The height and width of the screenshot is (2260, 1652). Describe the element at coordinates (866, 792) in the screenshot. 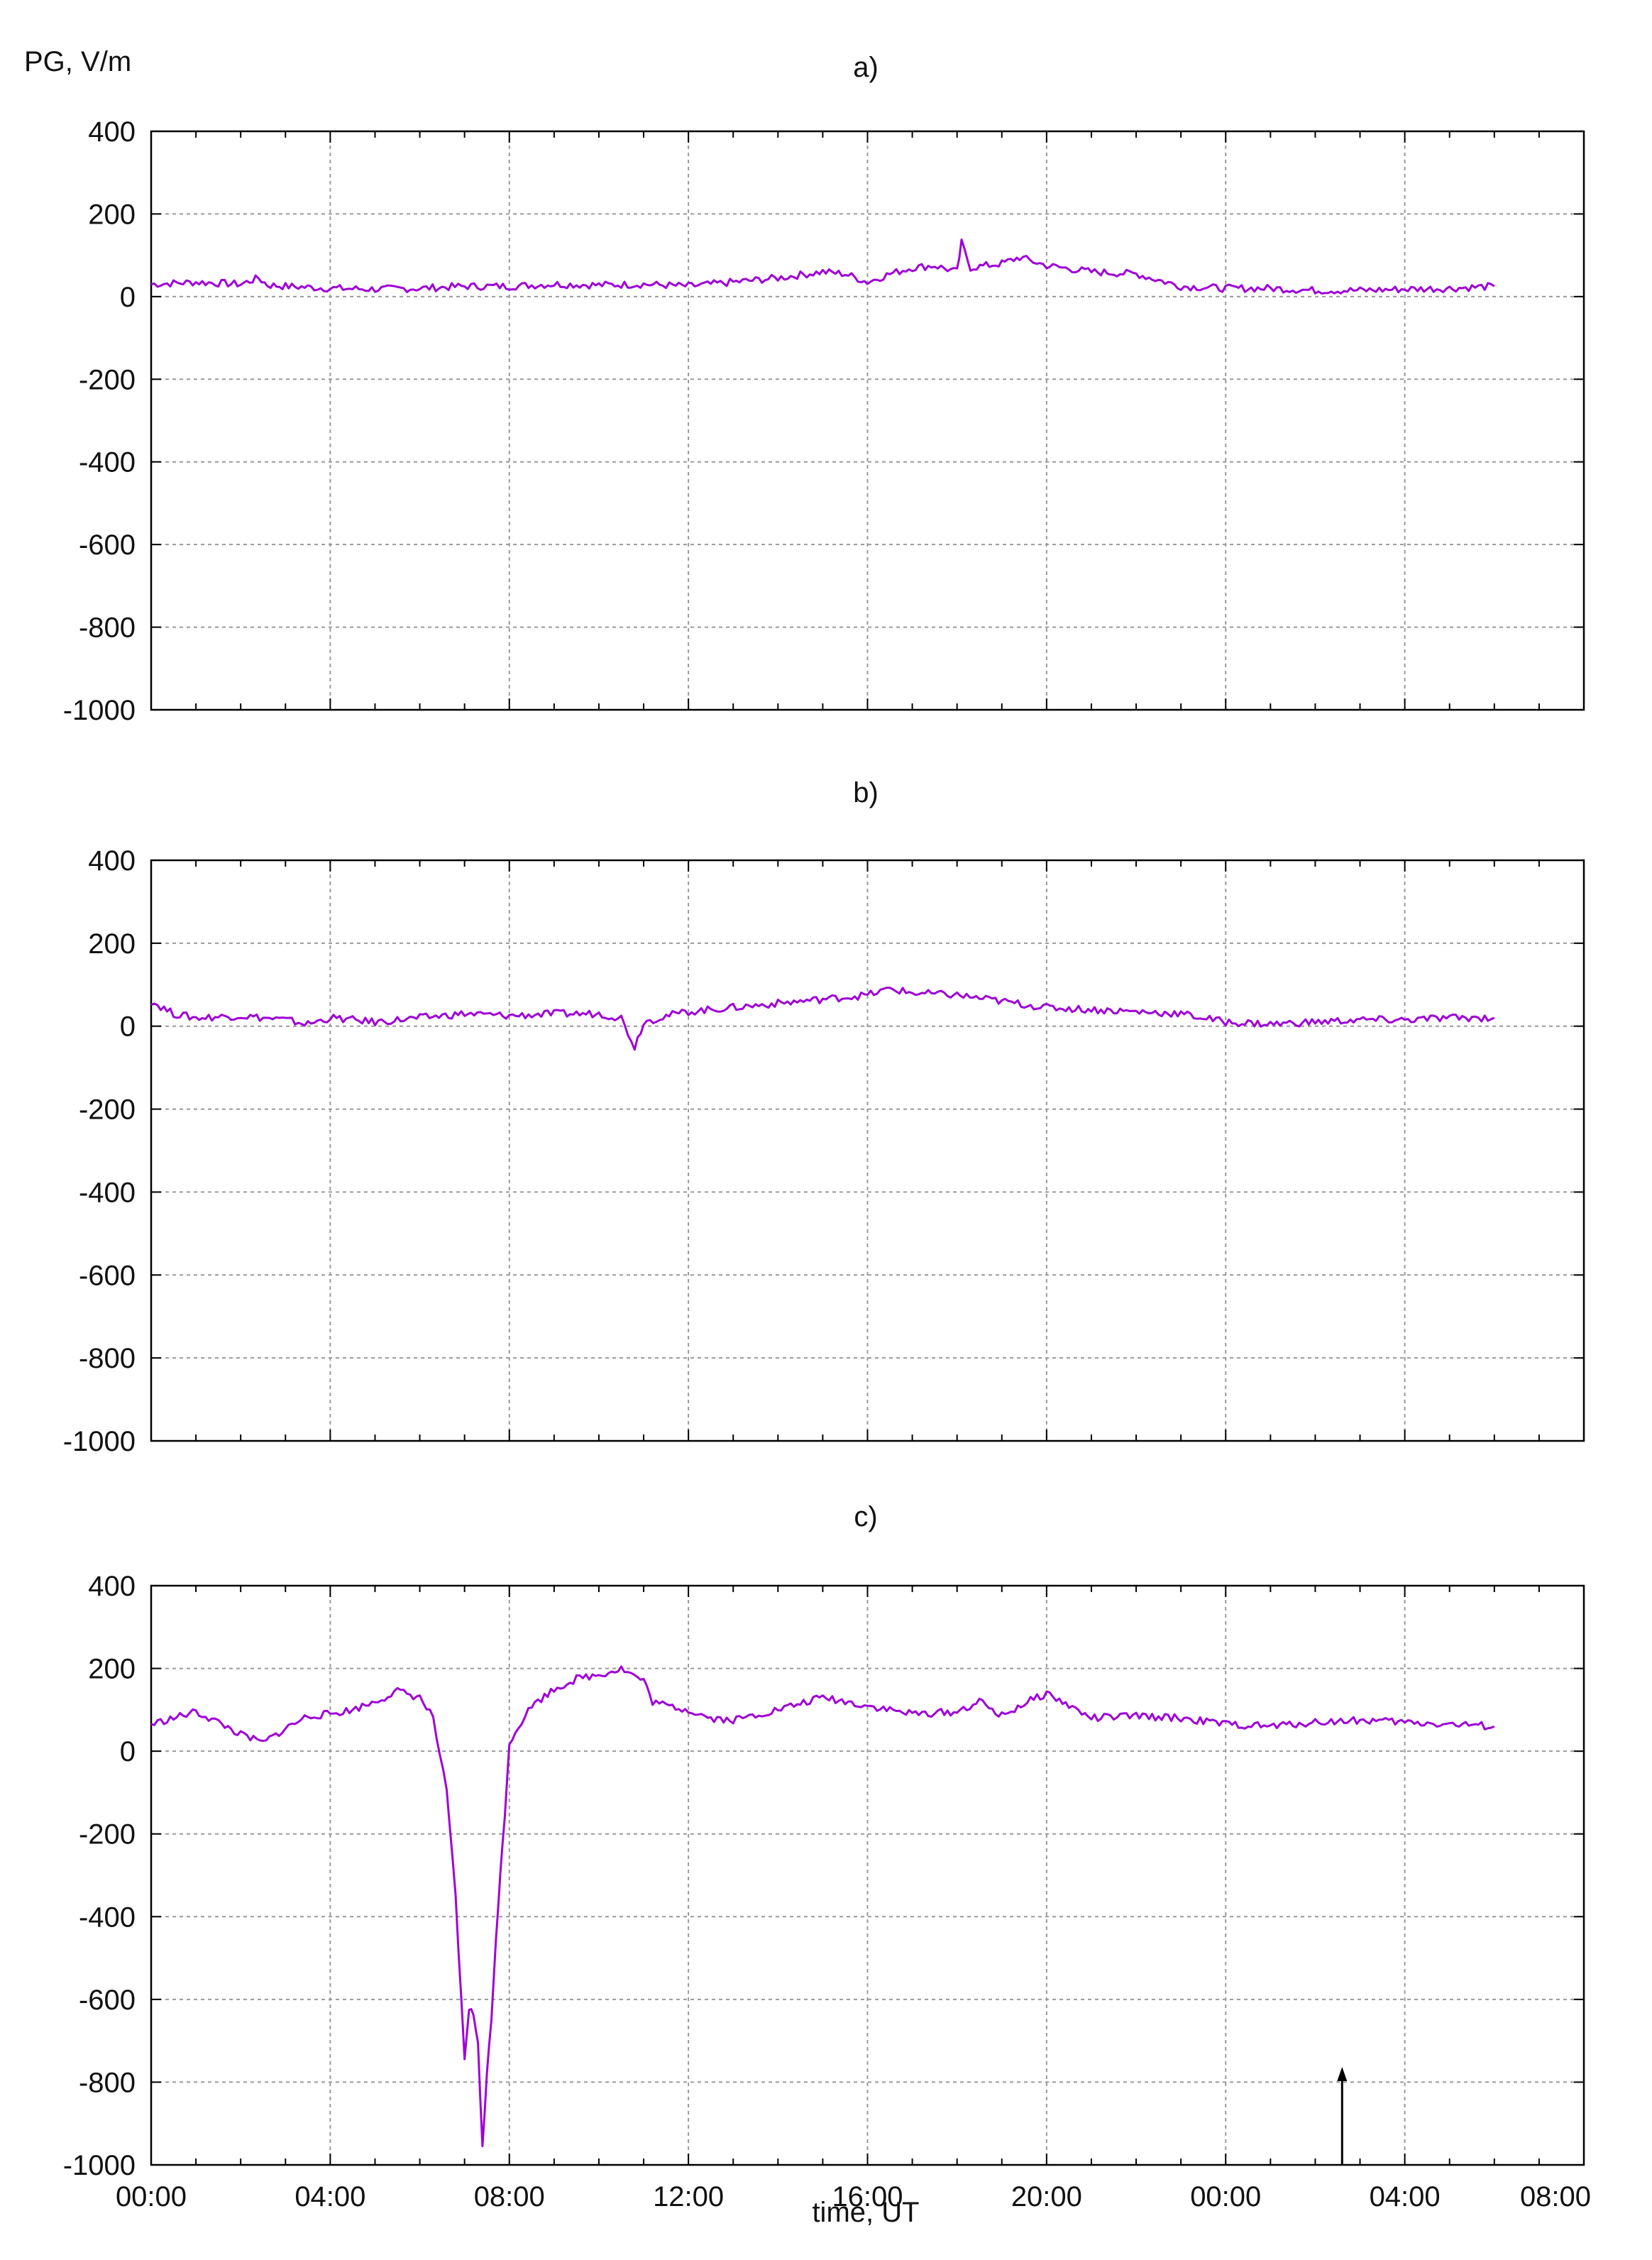

I see `panel-b-title: b)` at that location.